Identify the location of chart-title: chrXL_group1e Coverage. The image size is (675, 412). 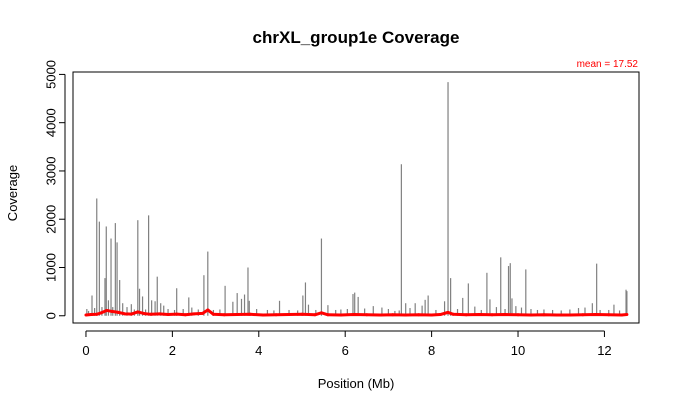
(356, 37).